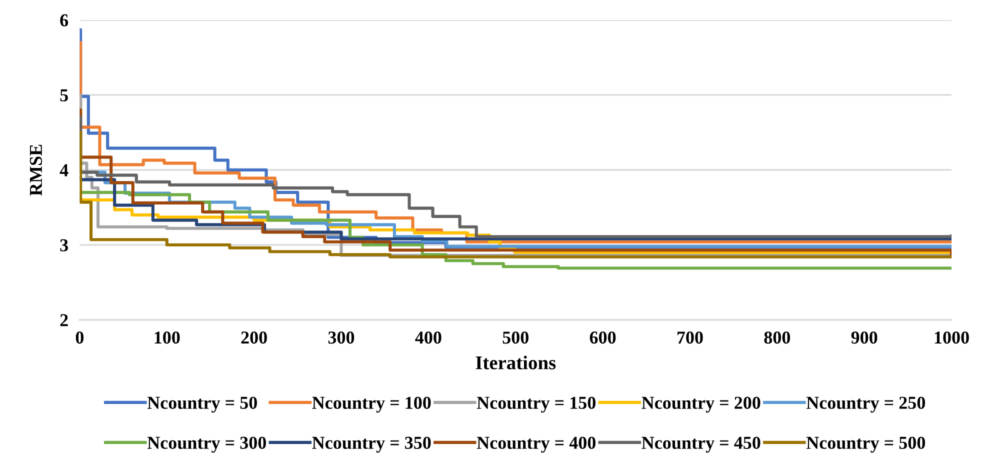 This screenshot has width=984, height=476. I want to click on x-tick-label: 200, so click(254, 338).